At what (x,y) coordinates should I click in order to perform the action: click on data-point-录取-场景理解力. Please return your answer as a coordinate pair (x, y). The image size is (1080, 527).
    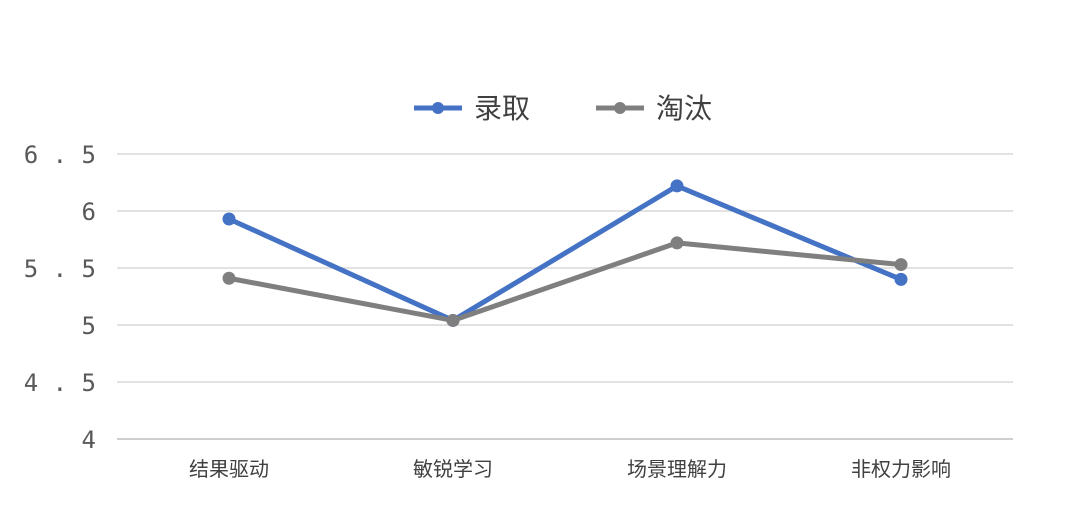
    Looking at the image, I should click on (677, 186).